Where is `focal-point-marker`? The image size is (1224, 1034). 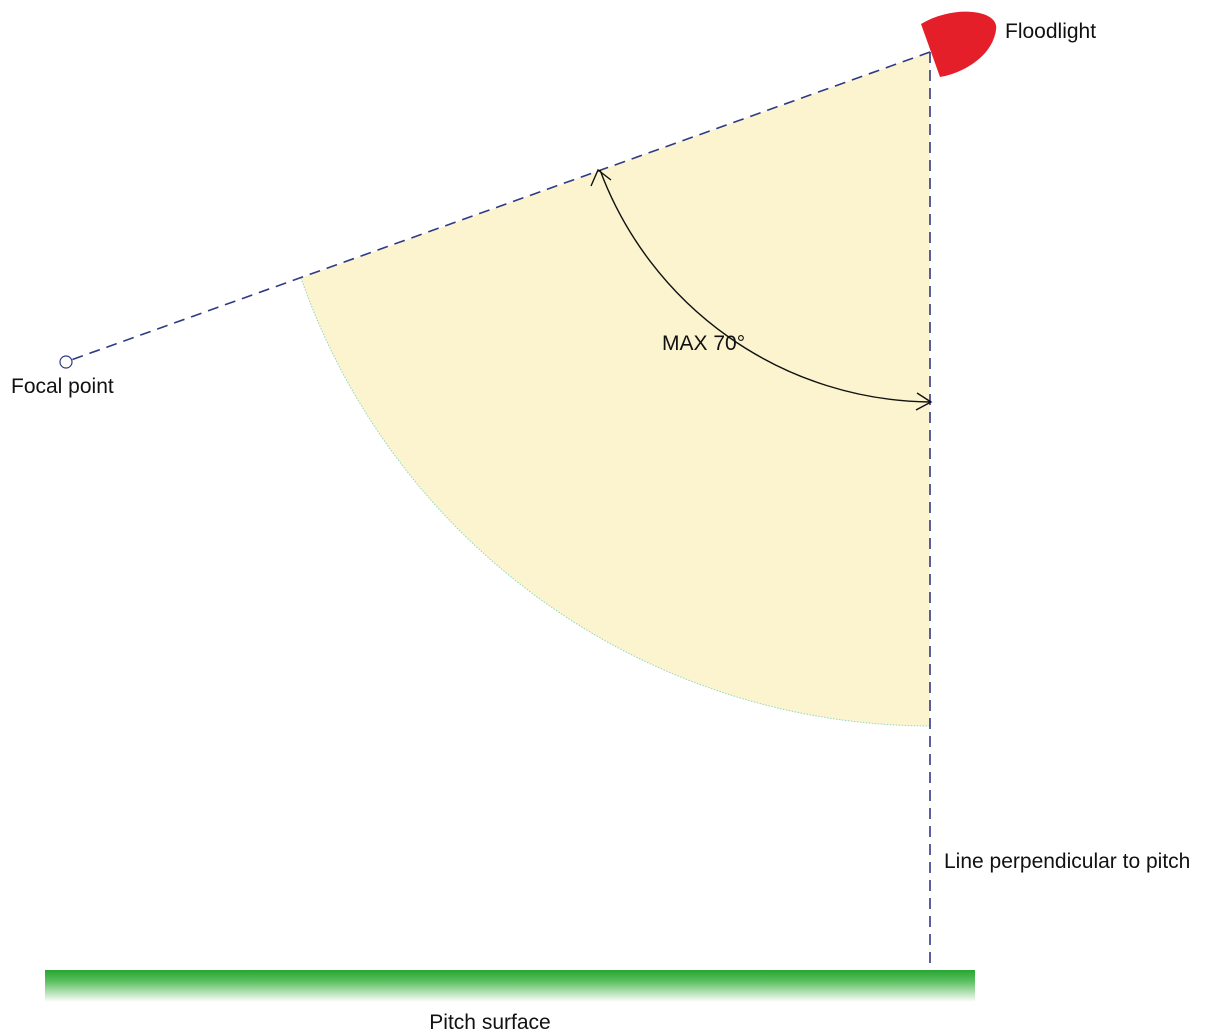
focal-point-marker is located at coordinates (66, 362).